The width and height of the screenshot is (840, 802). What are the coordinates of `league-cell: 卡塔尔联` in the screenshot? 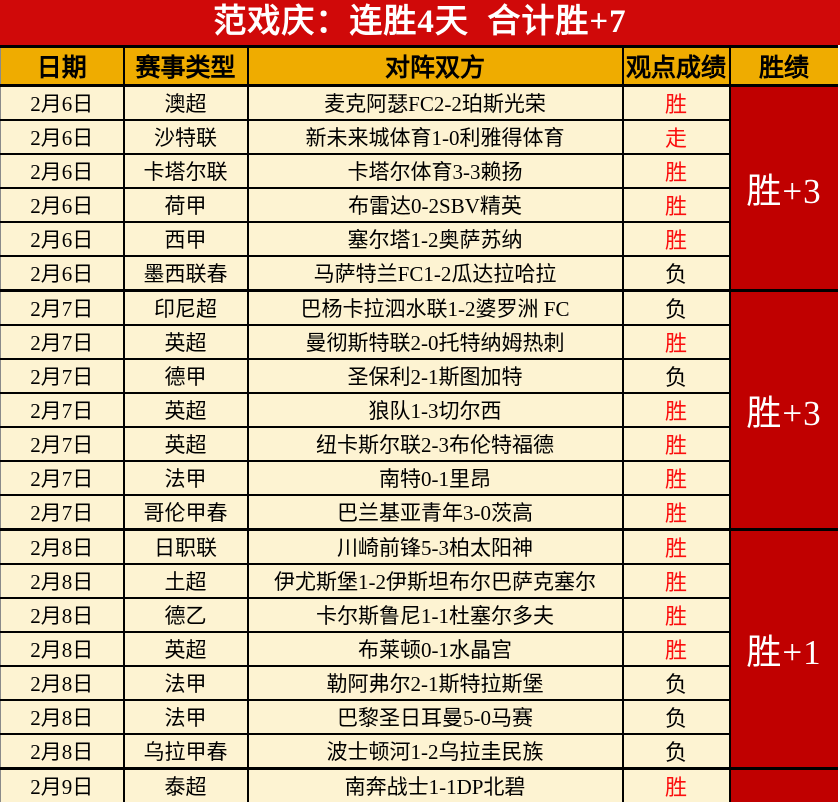 It's located at (185, 171).